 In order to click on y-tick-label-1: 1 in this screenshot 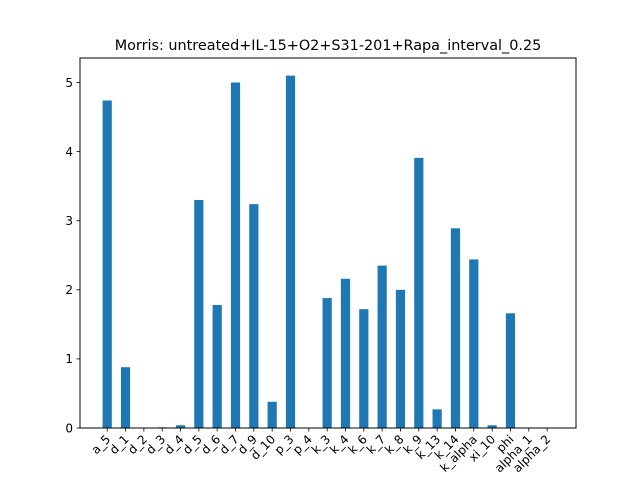, I will do `click(69, 359)`.